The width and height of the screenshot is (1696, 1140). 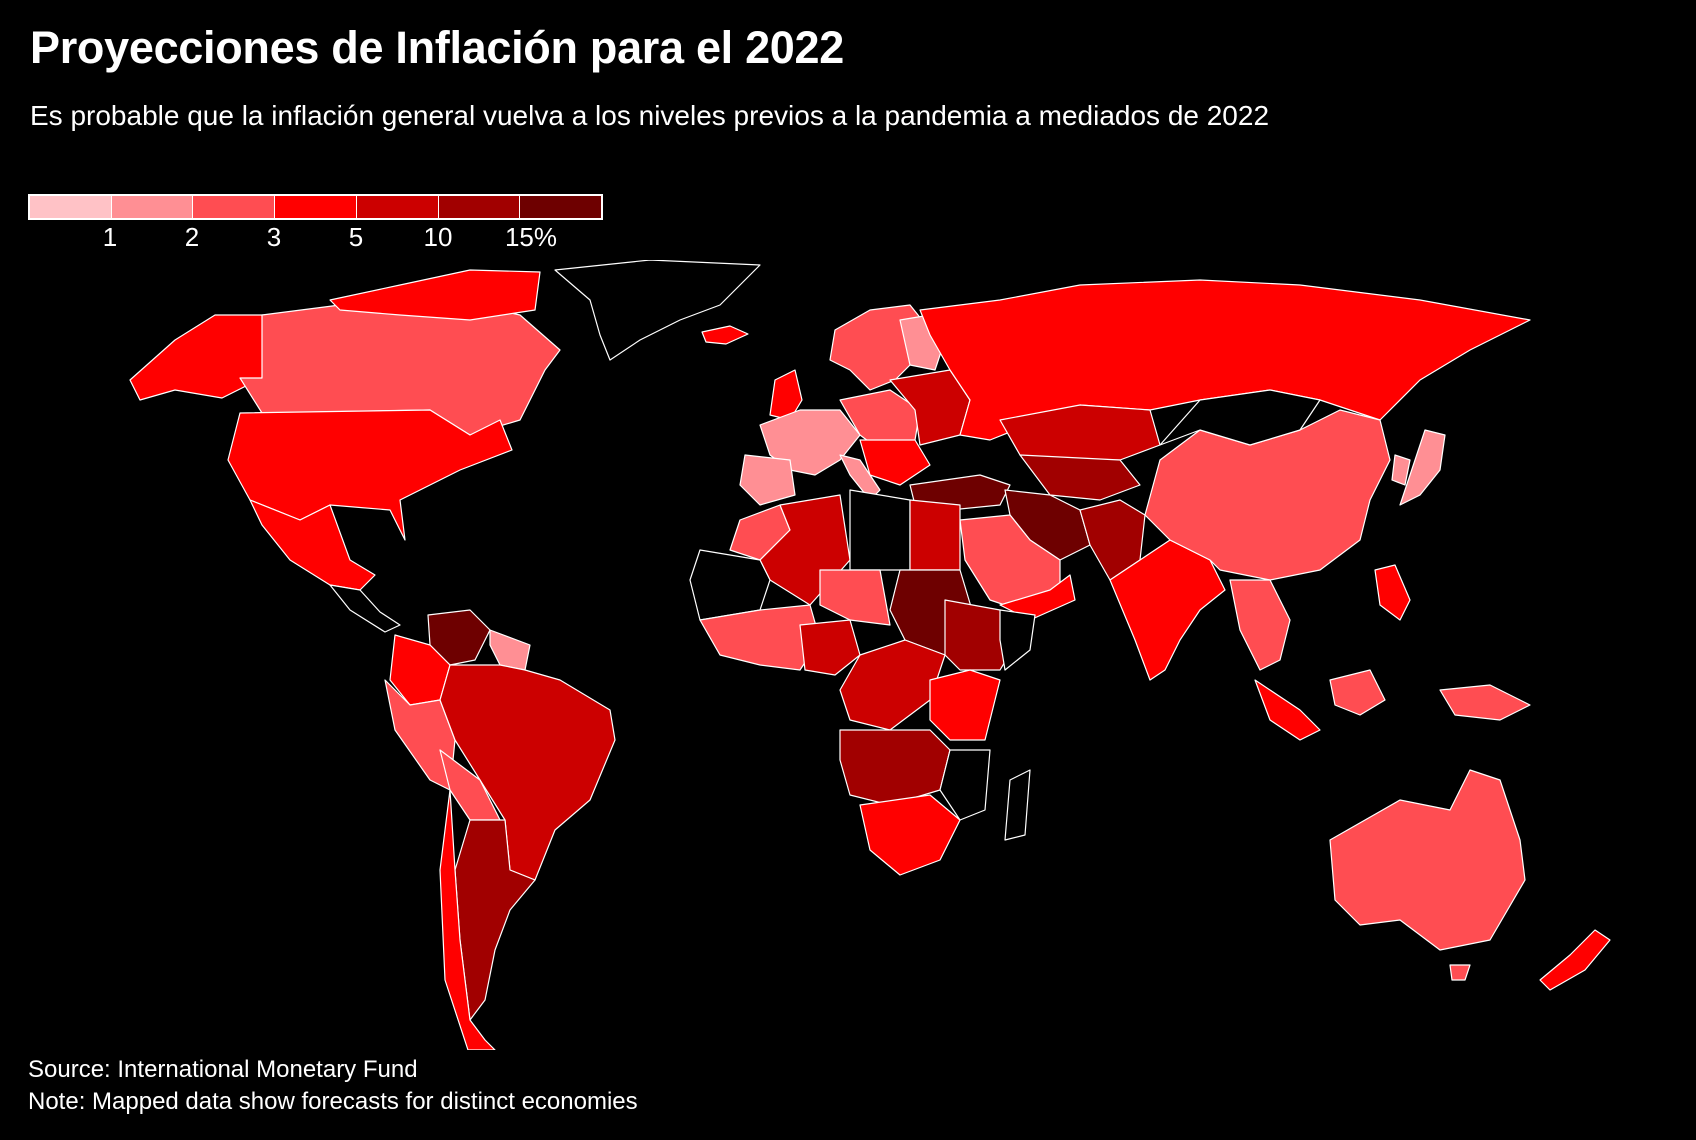 What do you see at coordinates (730, 585) in the screenshot?
I see `region-west-sahel` at bounding box center [730, 585].